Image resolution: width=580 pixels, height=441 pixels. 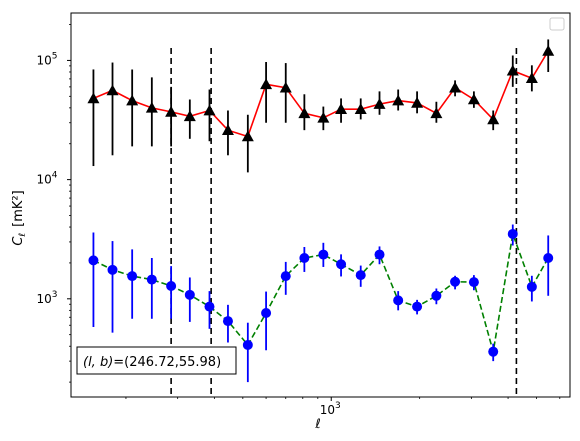 I want to click on y-axis-label: Cℓ [mK²], so click(x=19, y=217).